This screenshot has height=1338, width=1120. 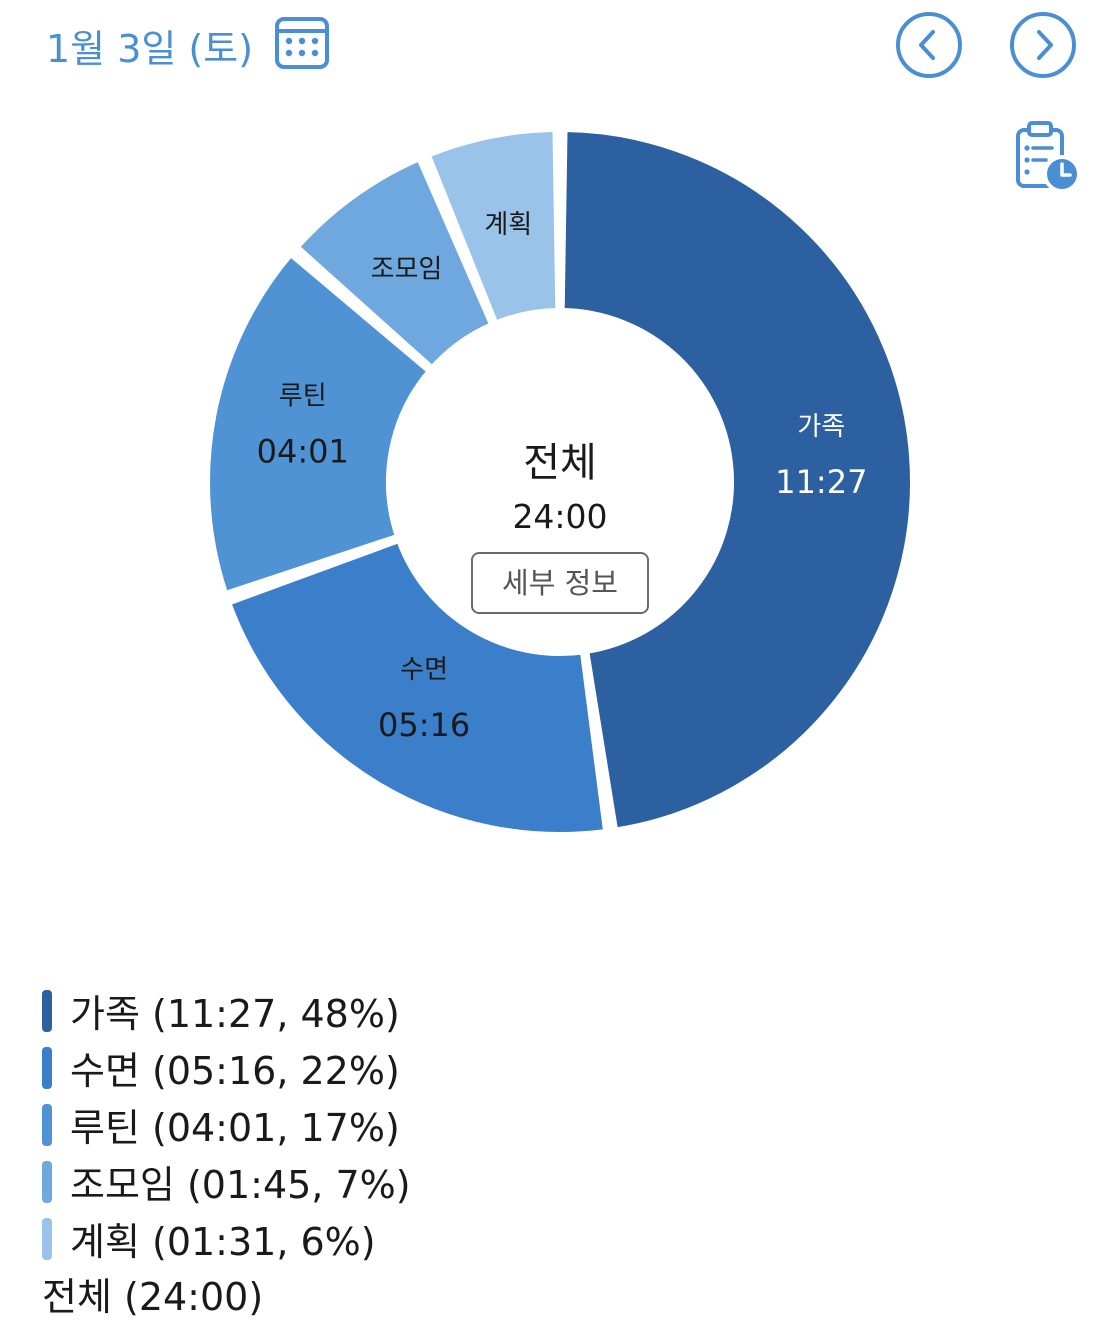 I want to click on calendar-icon, so click(x=302, y=43).